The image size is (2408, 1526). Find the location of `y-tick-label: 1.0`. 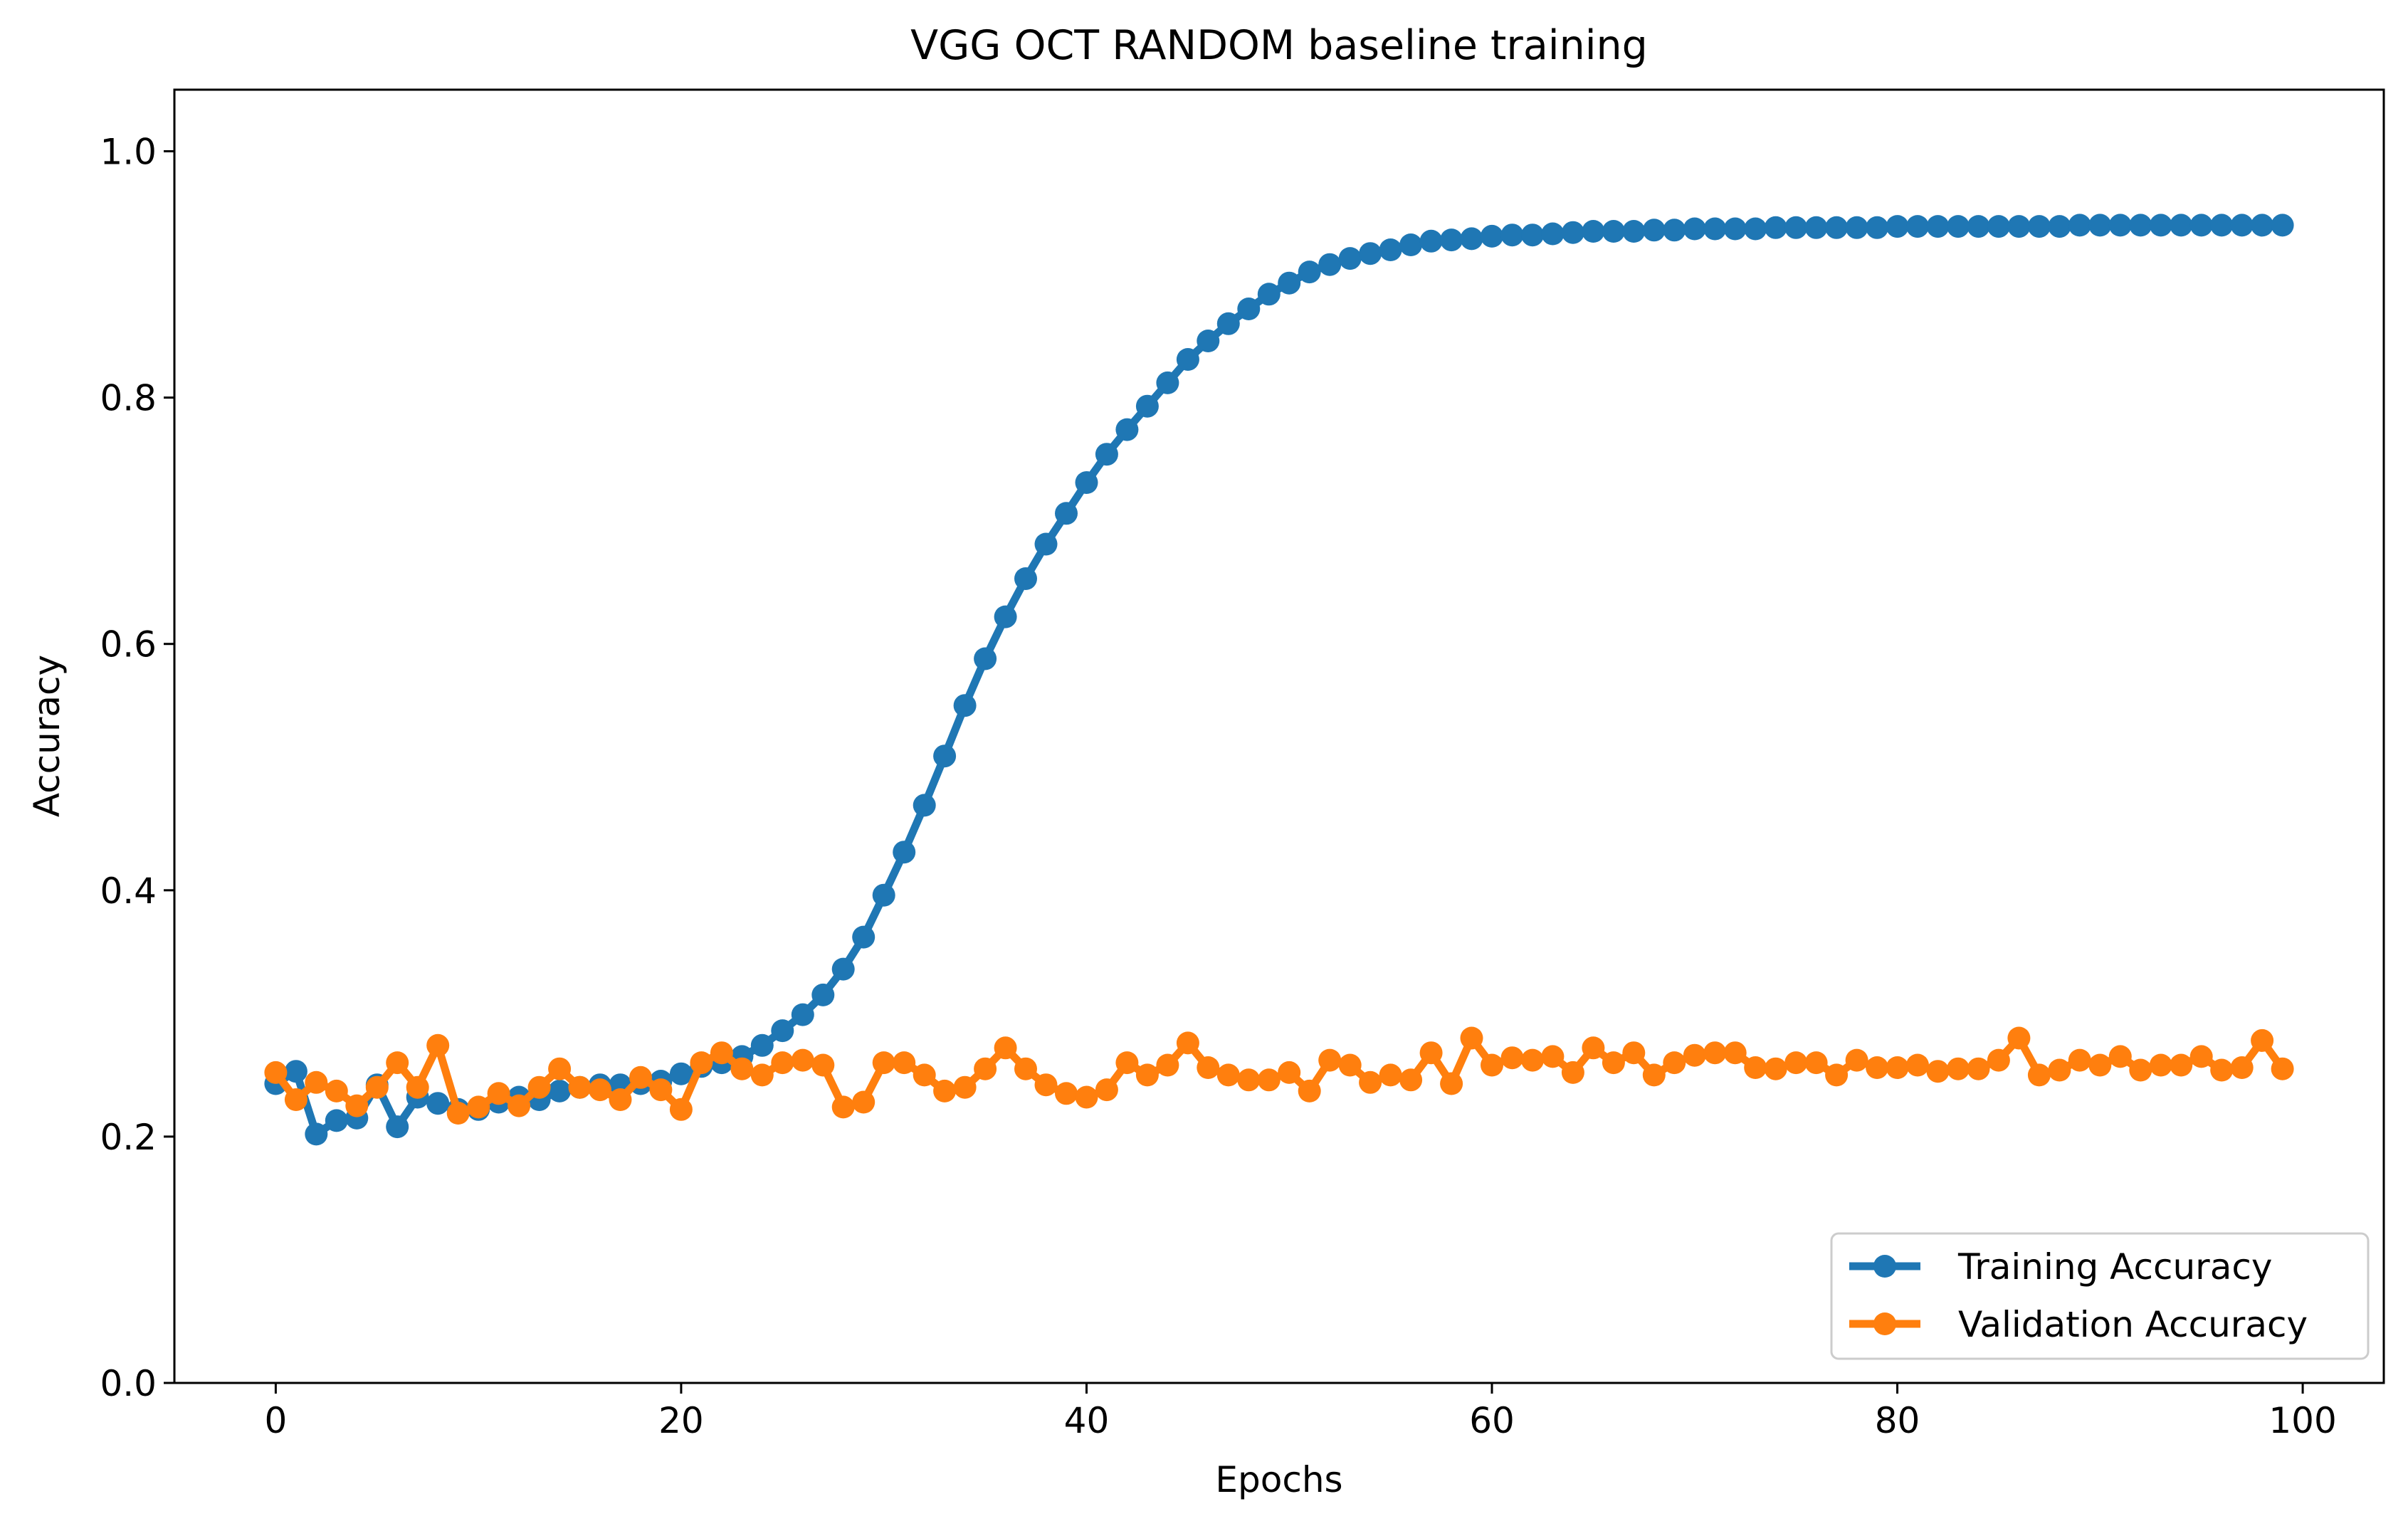

y-tick-label: 1.0 is located at coordinates (128, 152).